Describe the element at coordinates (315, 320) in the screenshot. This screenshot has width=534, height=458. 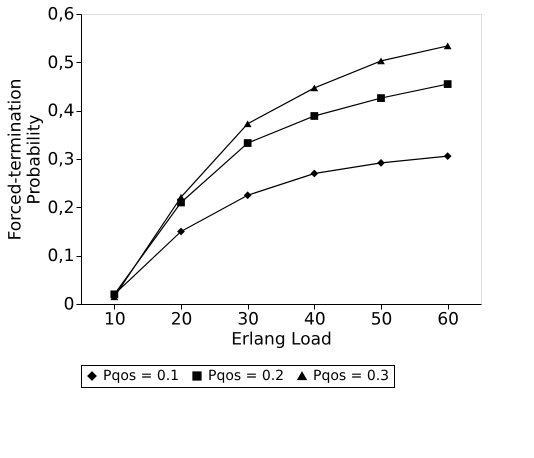
I see `x-tick-label: 40` at that location.